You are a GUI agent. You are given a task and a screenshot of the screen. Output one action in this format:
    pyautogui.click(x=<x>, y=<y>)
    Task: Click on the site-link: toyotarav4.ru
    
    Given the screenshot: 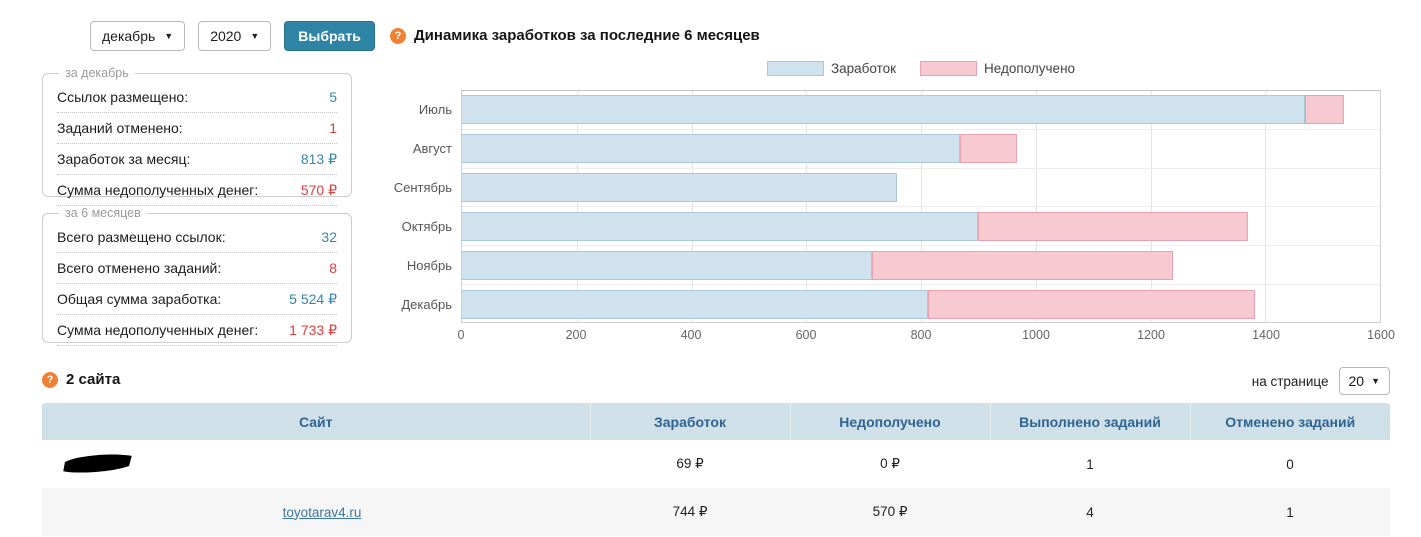 What is the action you would take?
    pyautogui.click(x=322, y=512)
    